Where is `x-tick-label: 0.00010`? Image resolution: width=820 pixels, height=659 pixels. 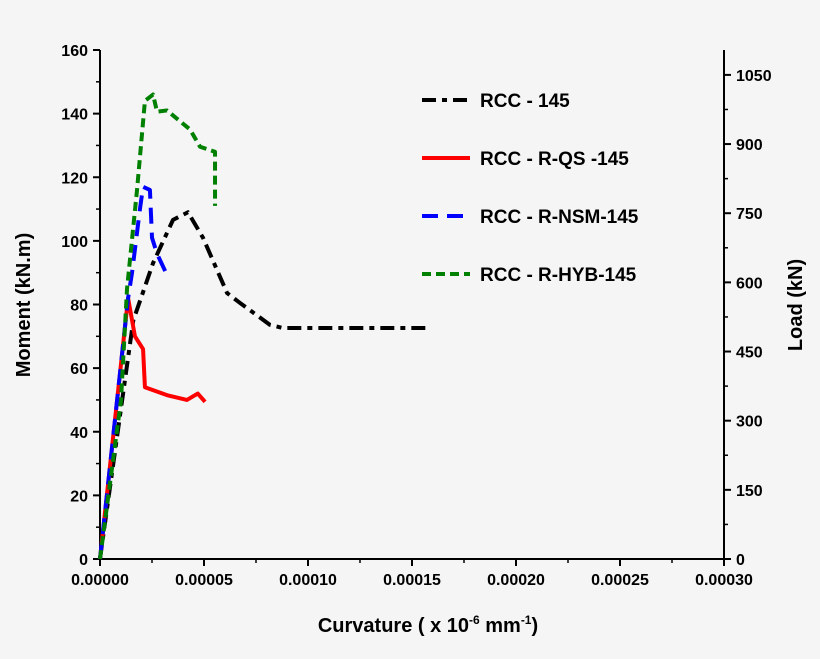
x-tick-label: 0.00010 is located at coordinates (308, 580).